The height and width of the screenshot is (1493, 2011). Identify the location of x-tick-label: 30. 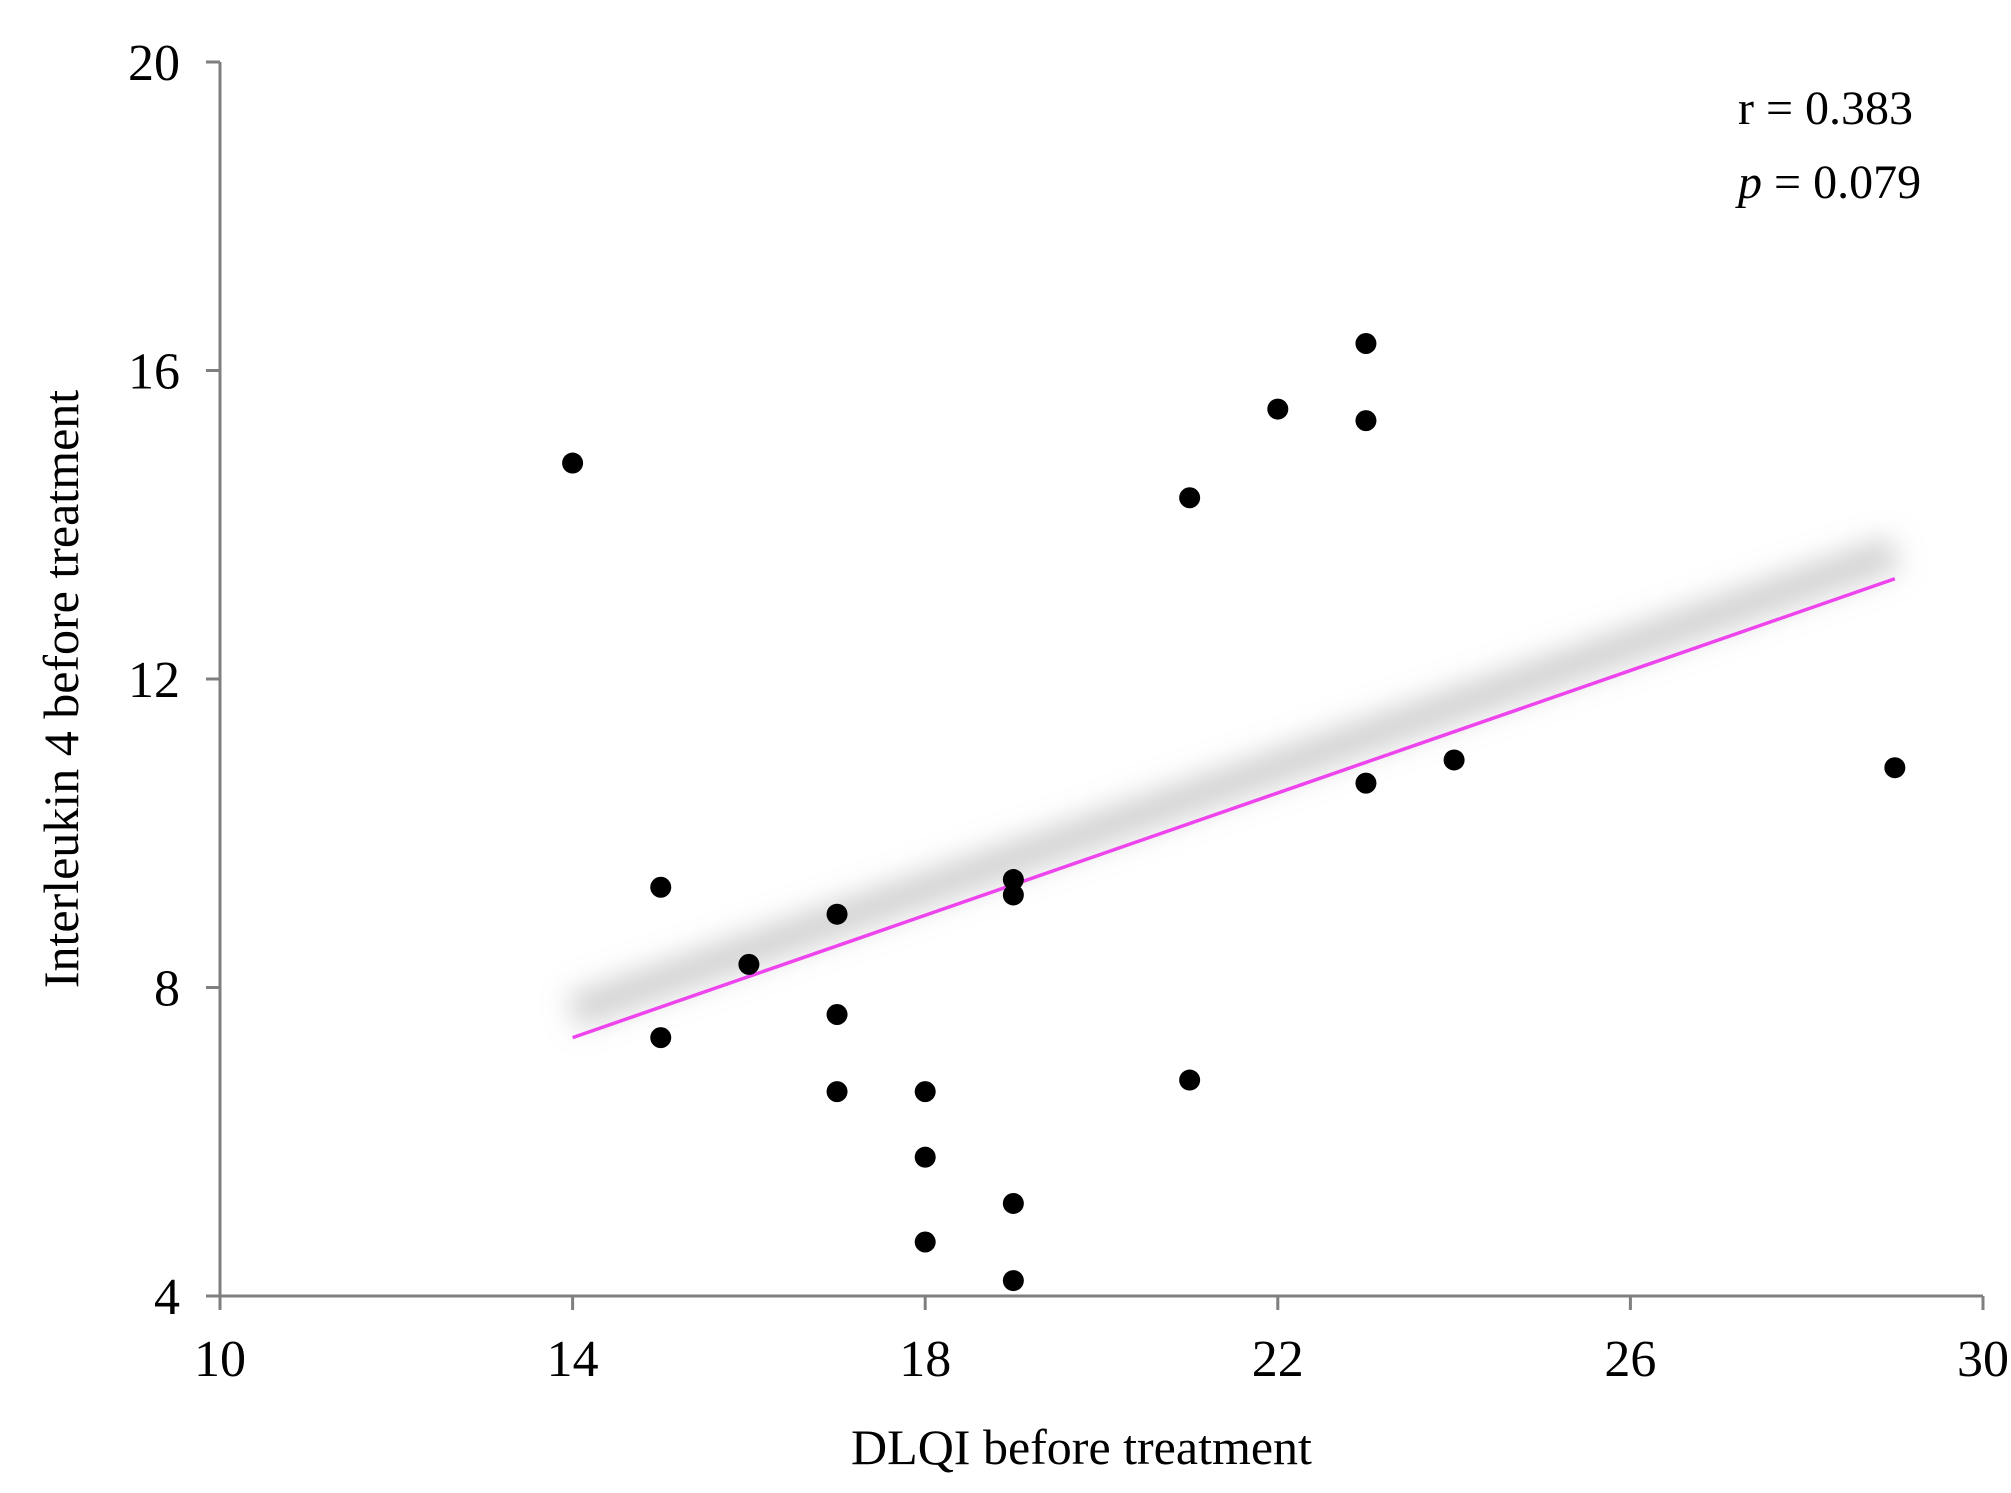
(1983, 1359).